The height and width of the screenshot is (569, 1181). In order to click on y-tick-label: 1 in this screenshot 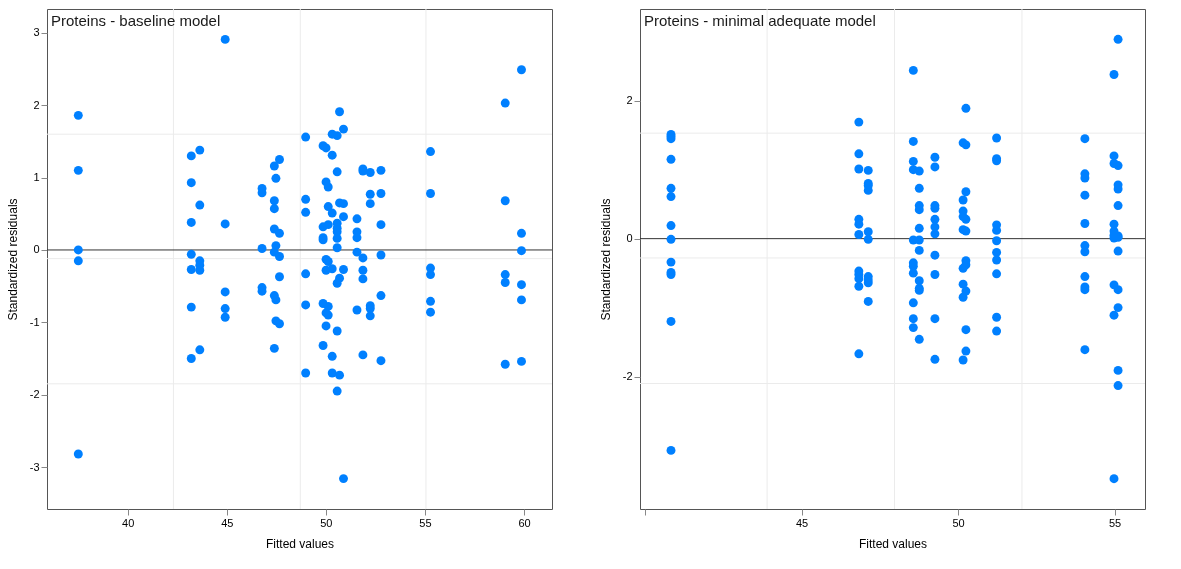, I will do `click(36, 177)`.